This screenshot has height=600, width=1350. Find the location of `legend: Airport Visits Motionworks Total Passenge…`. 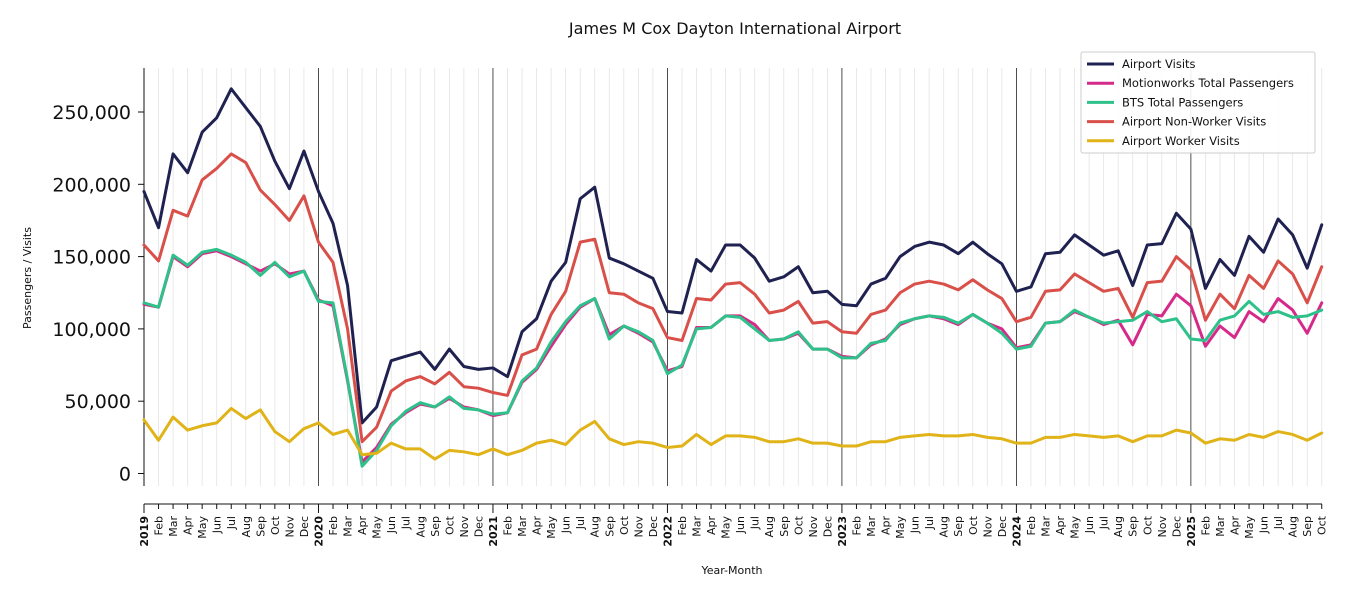

legend: Airport Visits Motionworks Total Passenge… is located at coordinates (1198, 102).